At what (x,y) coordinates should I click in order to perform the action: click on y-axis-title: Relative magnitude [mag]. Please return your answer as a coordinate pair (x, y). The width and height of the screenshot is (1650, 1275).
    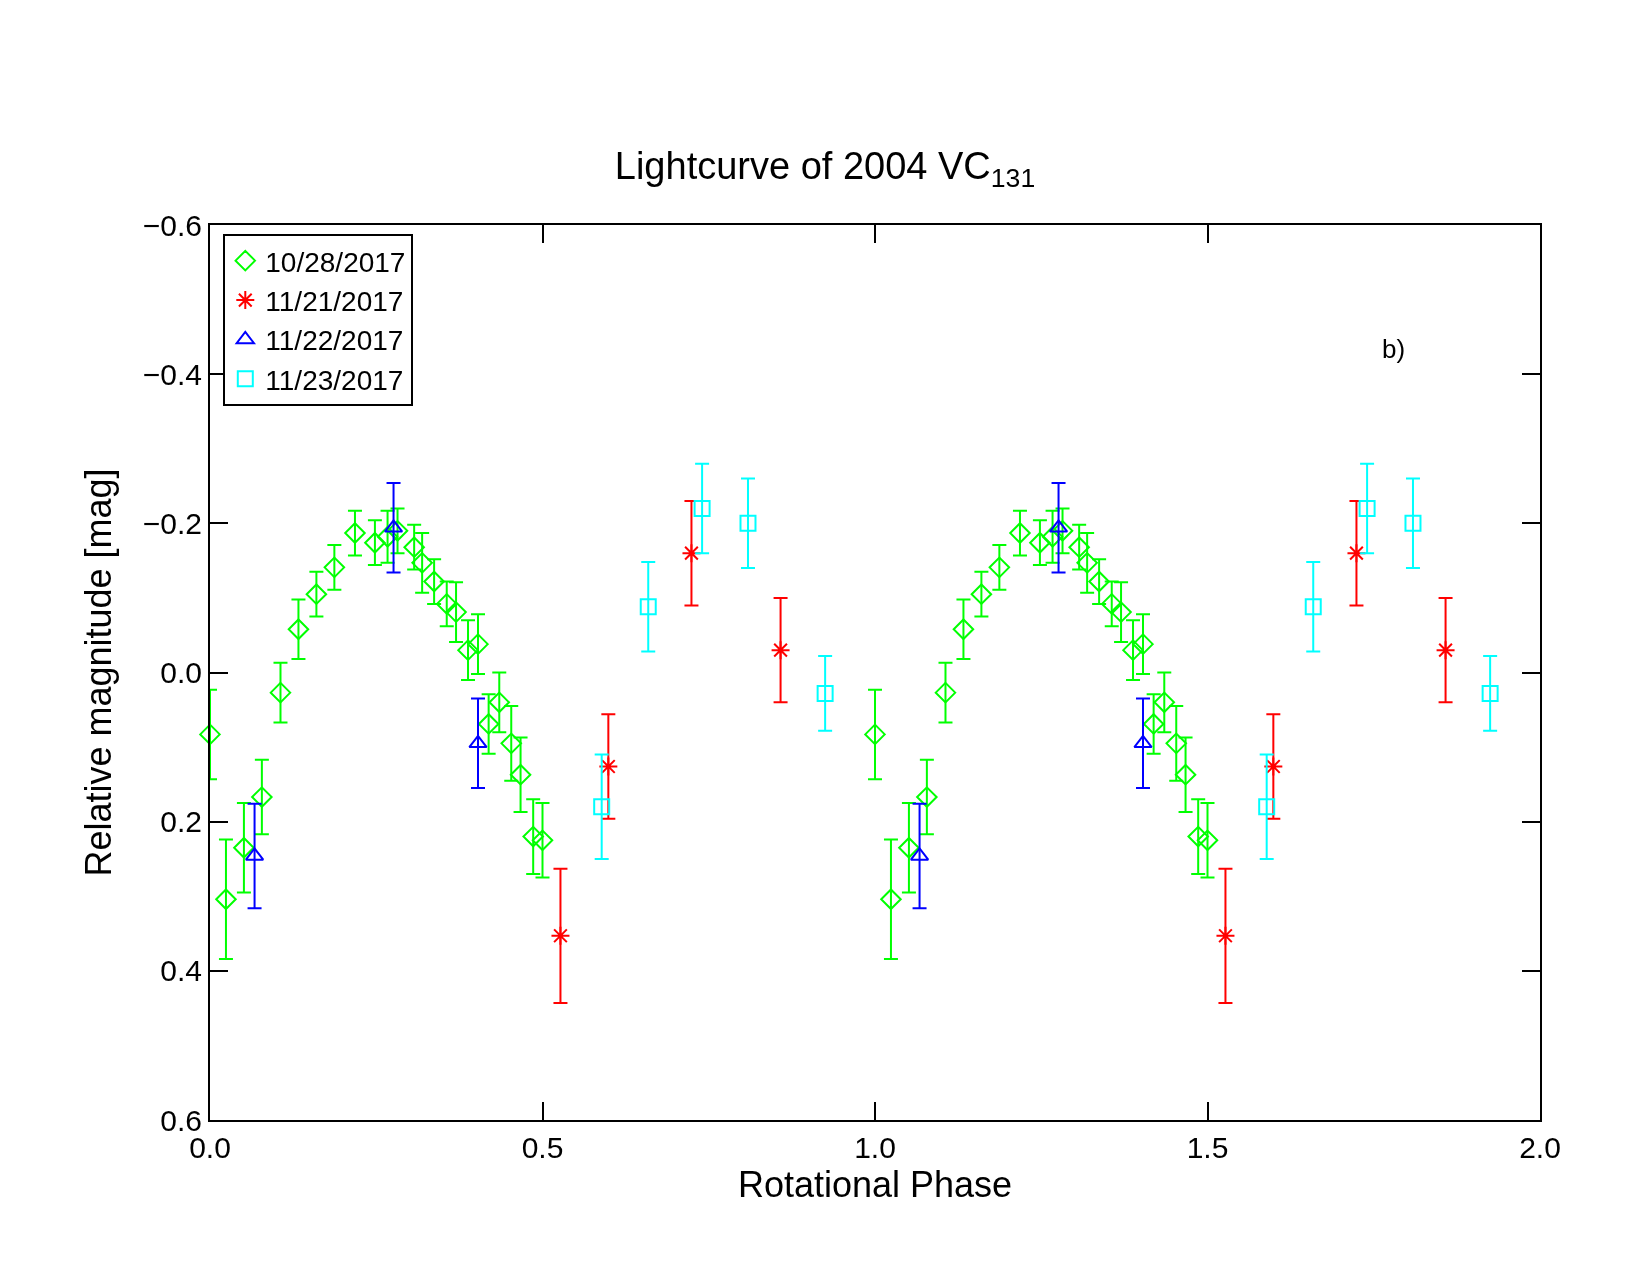
    Looking at the image, I should click on (99, 672).